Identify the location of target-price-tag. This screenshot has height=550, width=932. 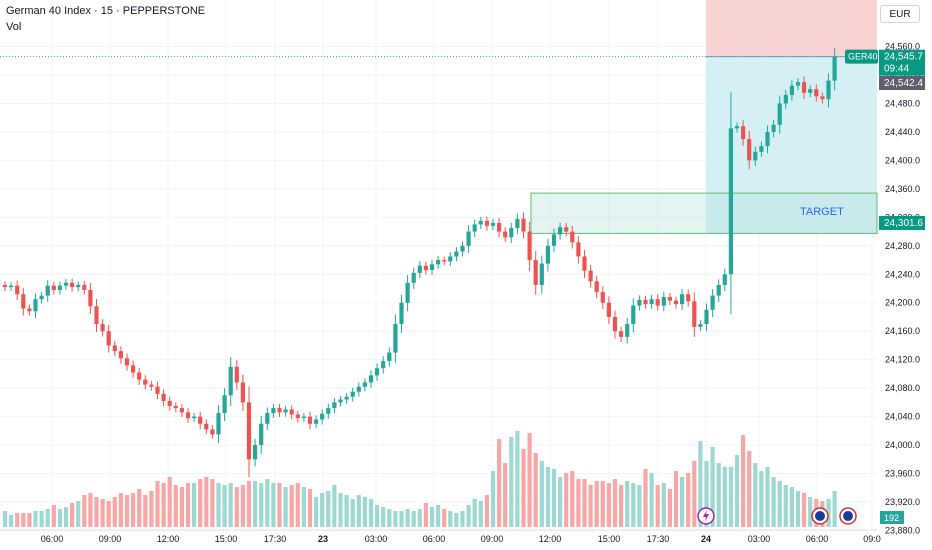
(902, 223).